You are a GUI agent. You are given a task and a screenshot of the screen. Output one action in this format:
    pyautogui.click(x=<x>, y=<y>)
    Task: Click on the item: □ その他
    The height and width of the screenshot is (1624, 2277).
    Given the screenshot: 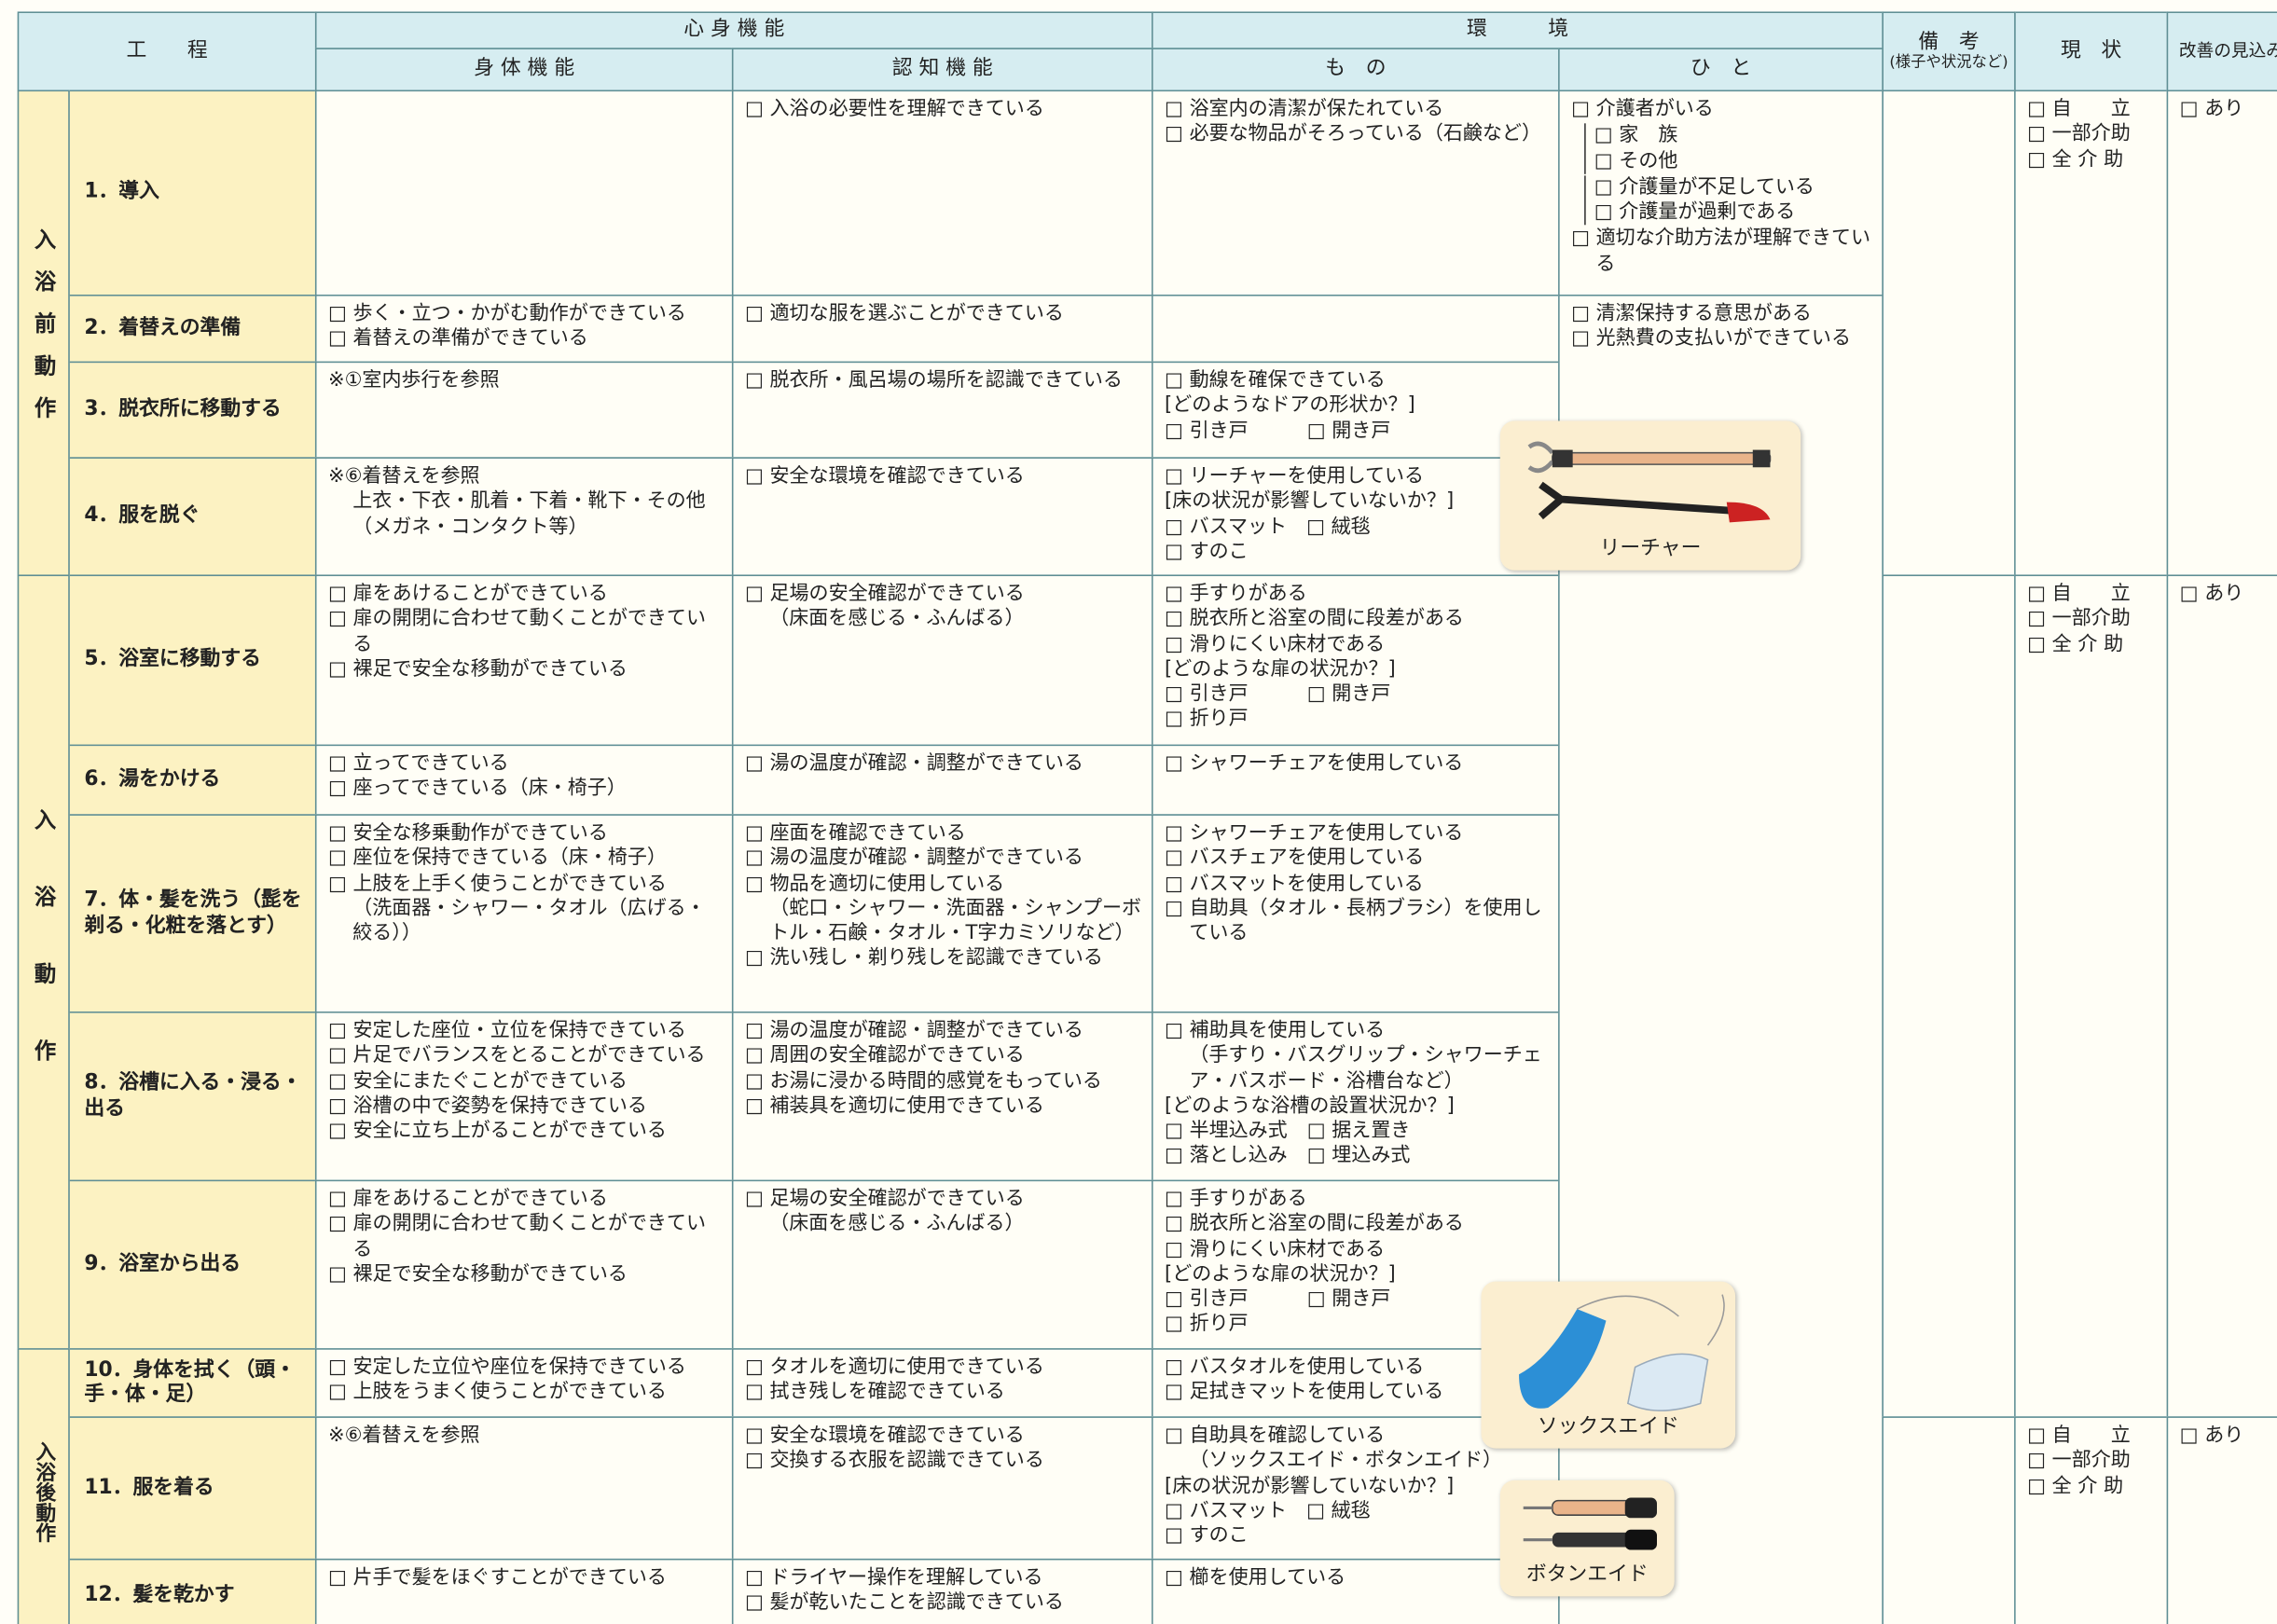 What is the action you would take?
    pyautogui.click(x=1636, y=160)
    